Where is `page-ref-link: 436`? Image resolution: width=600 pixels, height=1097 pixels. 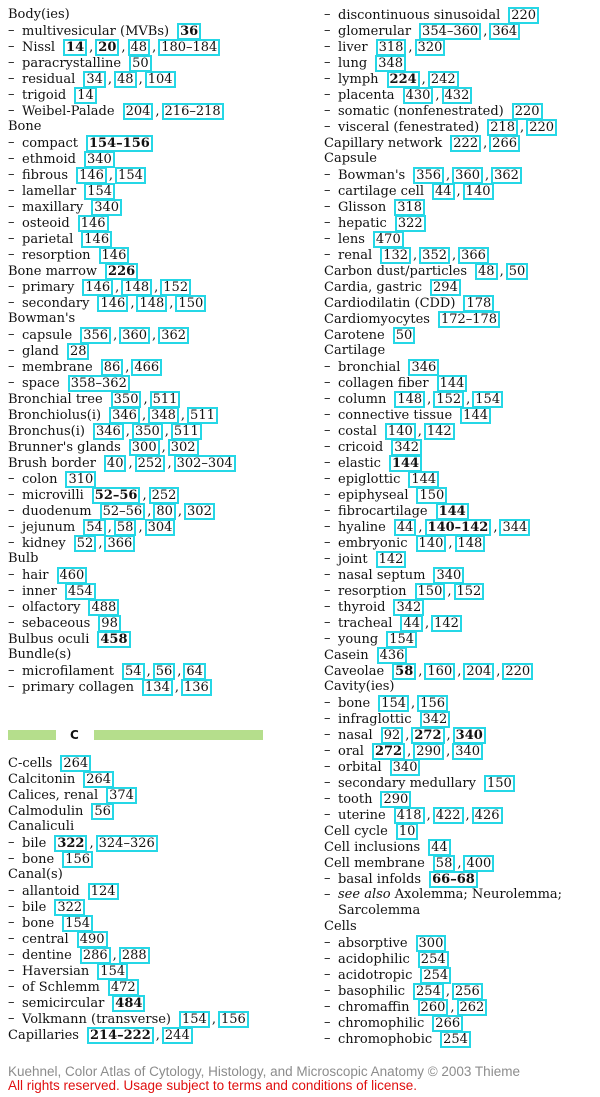
page-ref-link: 436 is located at coordinates (392, 655).